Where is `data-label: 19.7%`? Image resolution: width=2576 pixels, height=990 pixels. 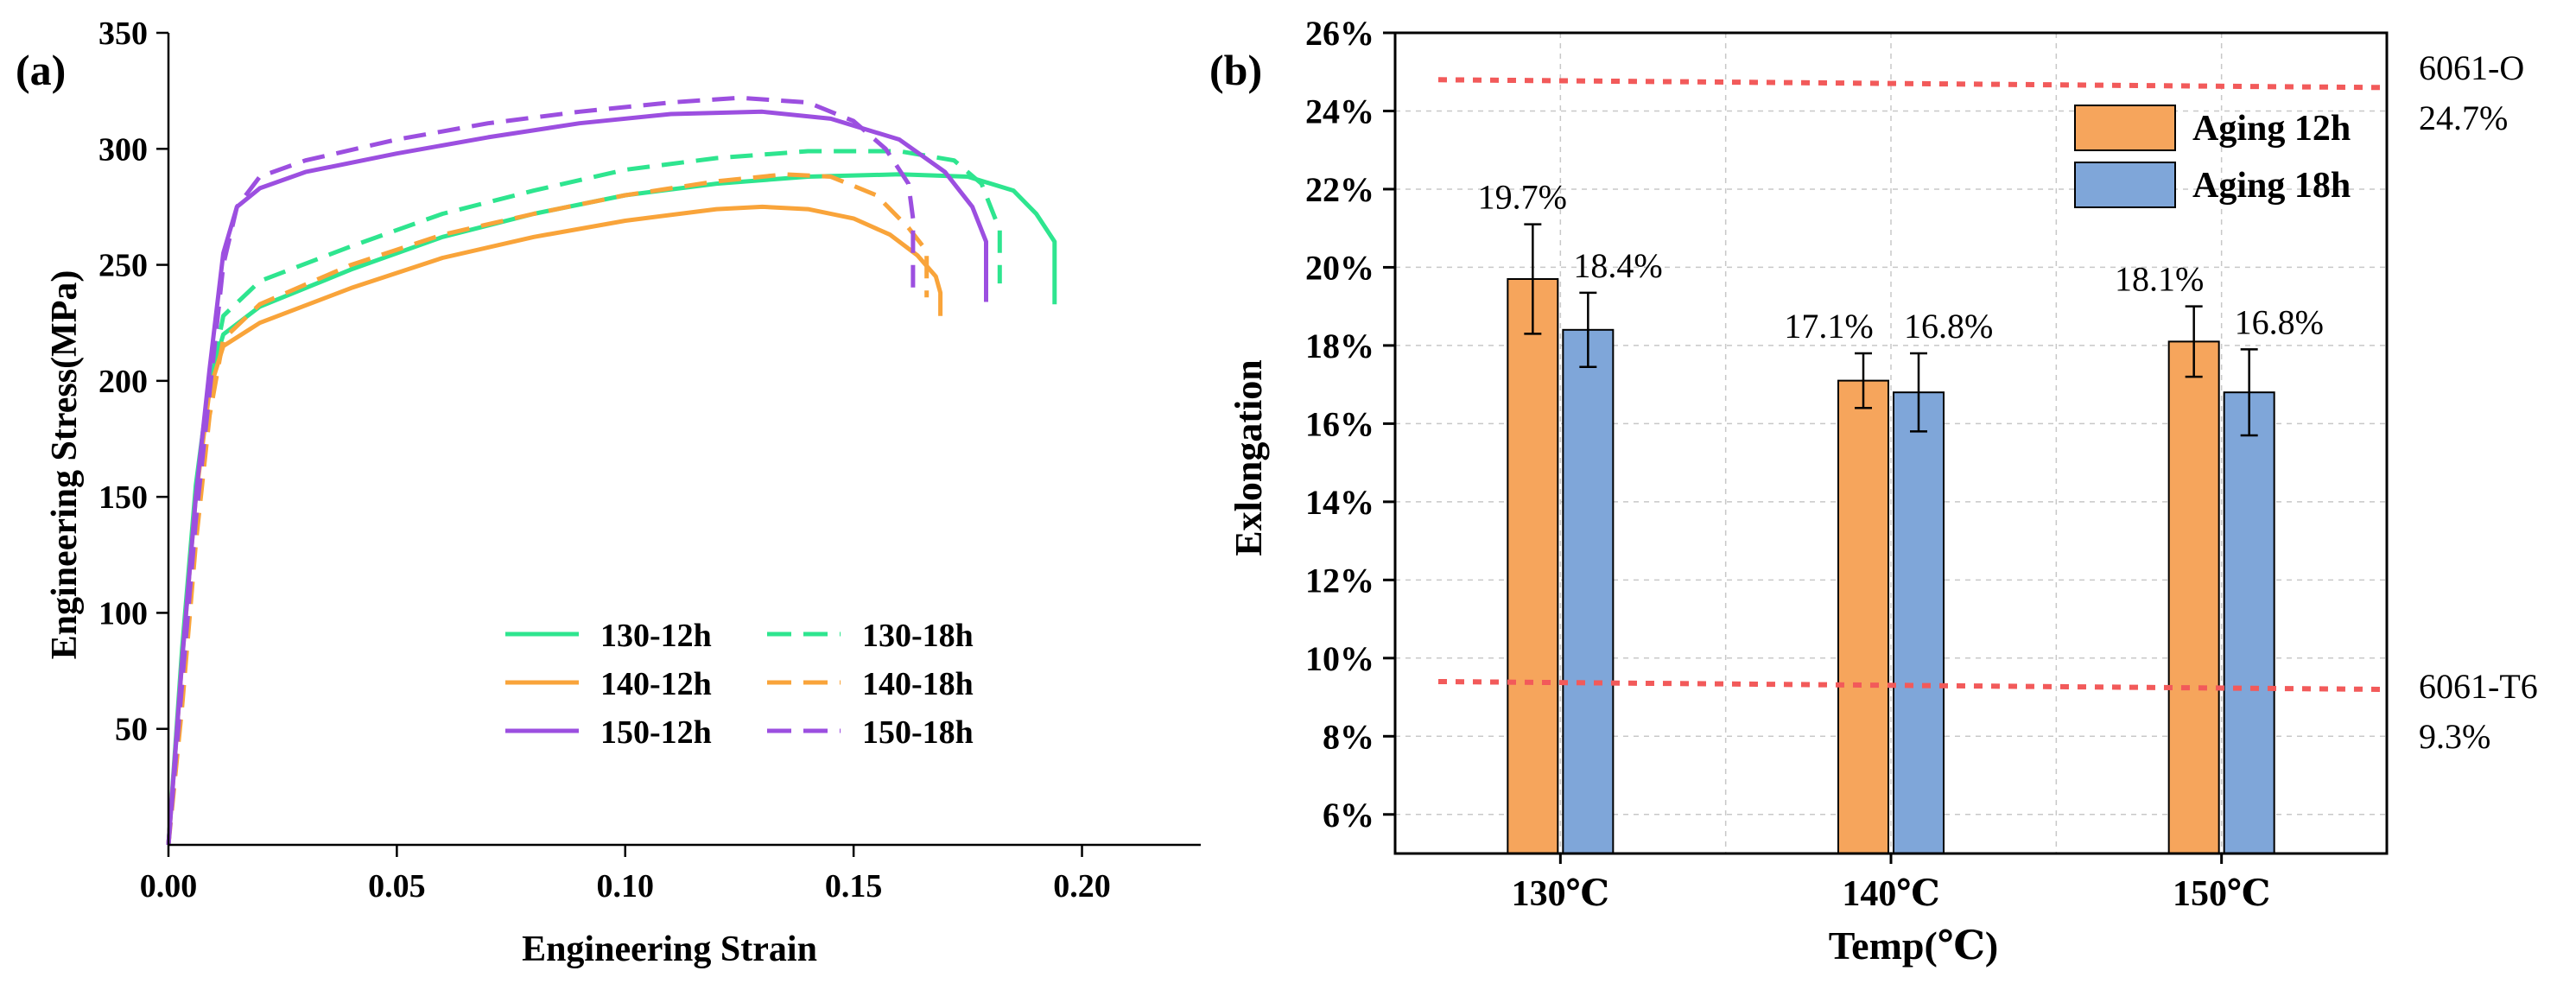 data-label: 19.7% is located at coordinates (1522, 197).